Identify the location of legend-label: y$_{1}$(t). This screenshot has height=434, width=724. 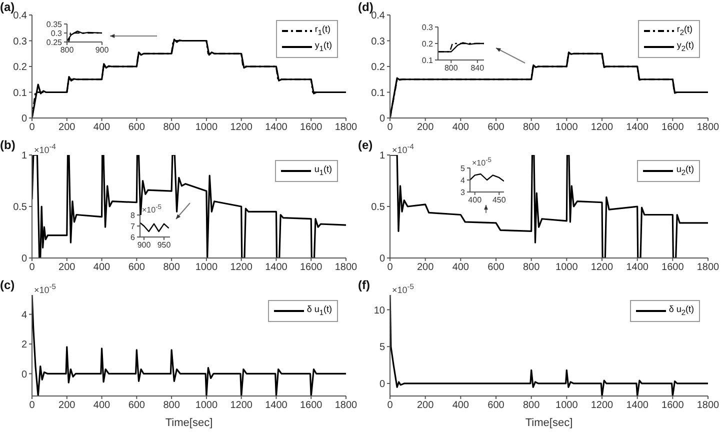
(323, 46).